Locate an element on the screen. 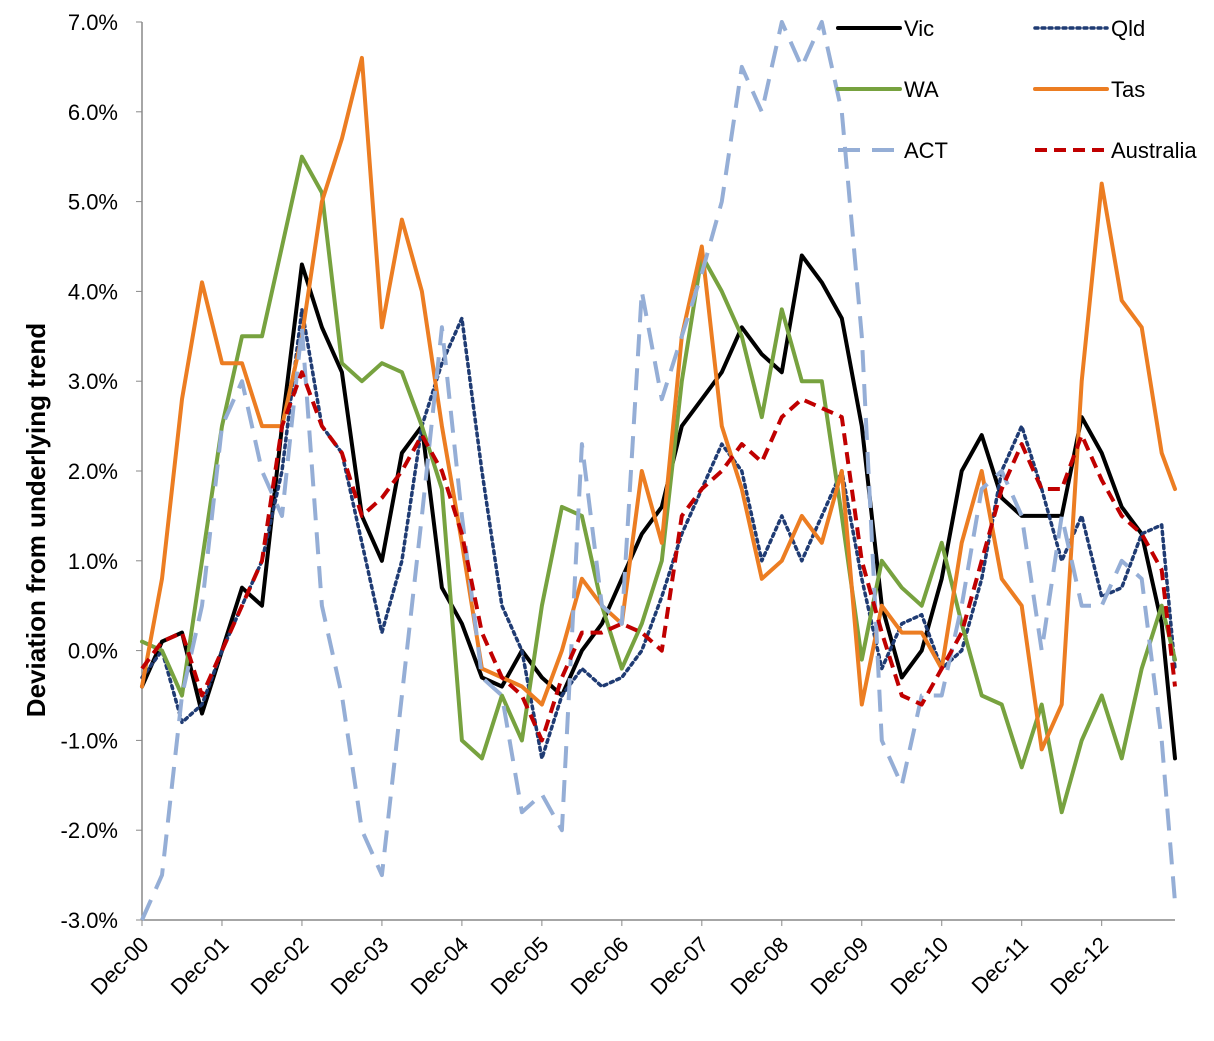 The image size is (1214, 1041). x-tick-label: Dec-01 is located at coordinates (200, 966).